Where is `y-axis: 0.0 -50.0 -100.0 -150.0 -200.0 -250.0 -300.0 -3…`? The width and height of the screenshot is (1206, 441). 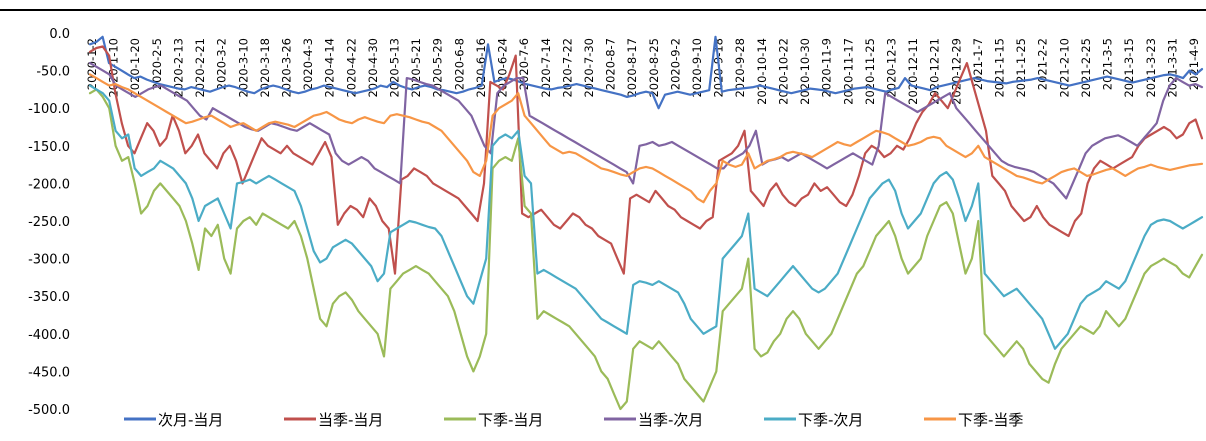
y-axis: 0.0 -50.0 -100.0 -150.0 -200.0 -250.0 -300.0 -3… is located at coordinates (49, 222).